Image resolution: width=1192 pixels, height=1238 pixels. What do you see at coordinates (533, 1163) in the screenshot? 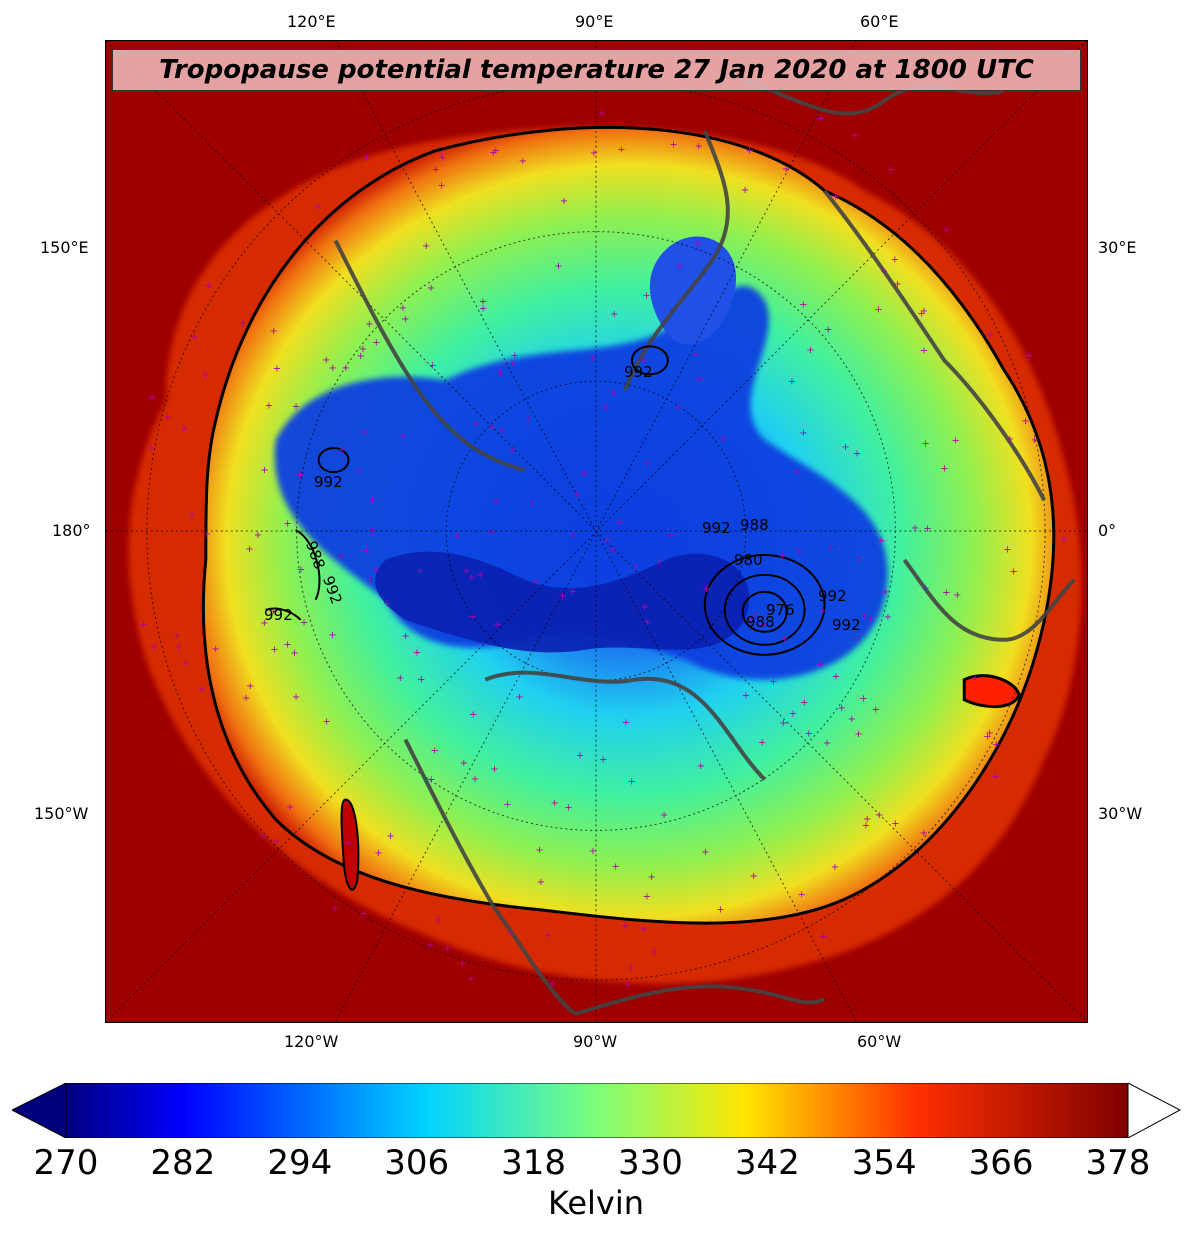
I see `colorbar-tick-label: 318` at bounding box center [533, 1163].